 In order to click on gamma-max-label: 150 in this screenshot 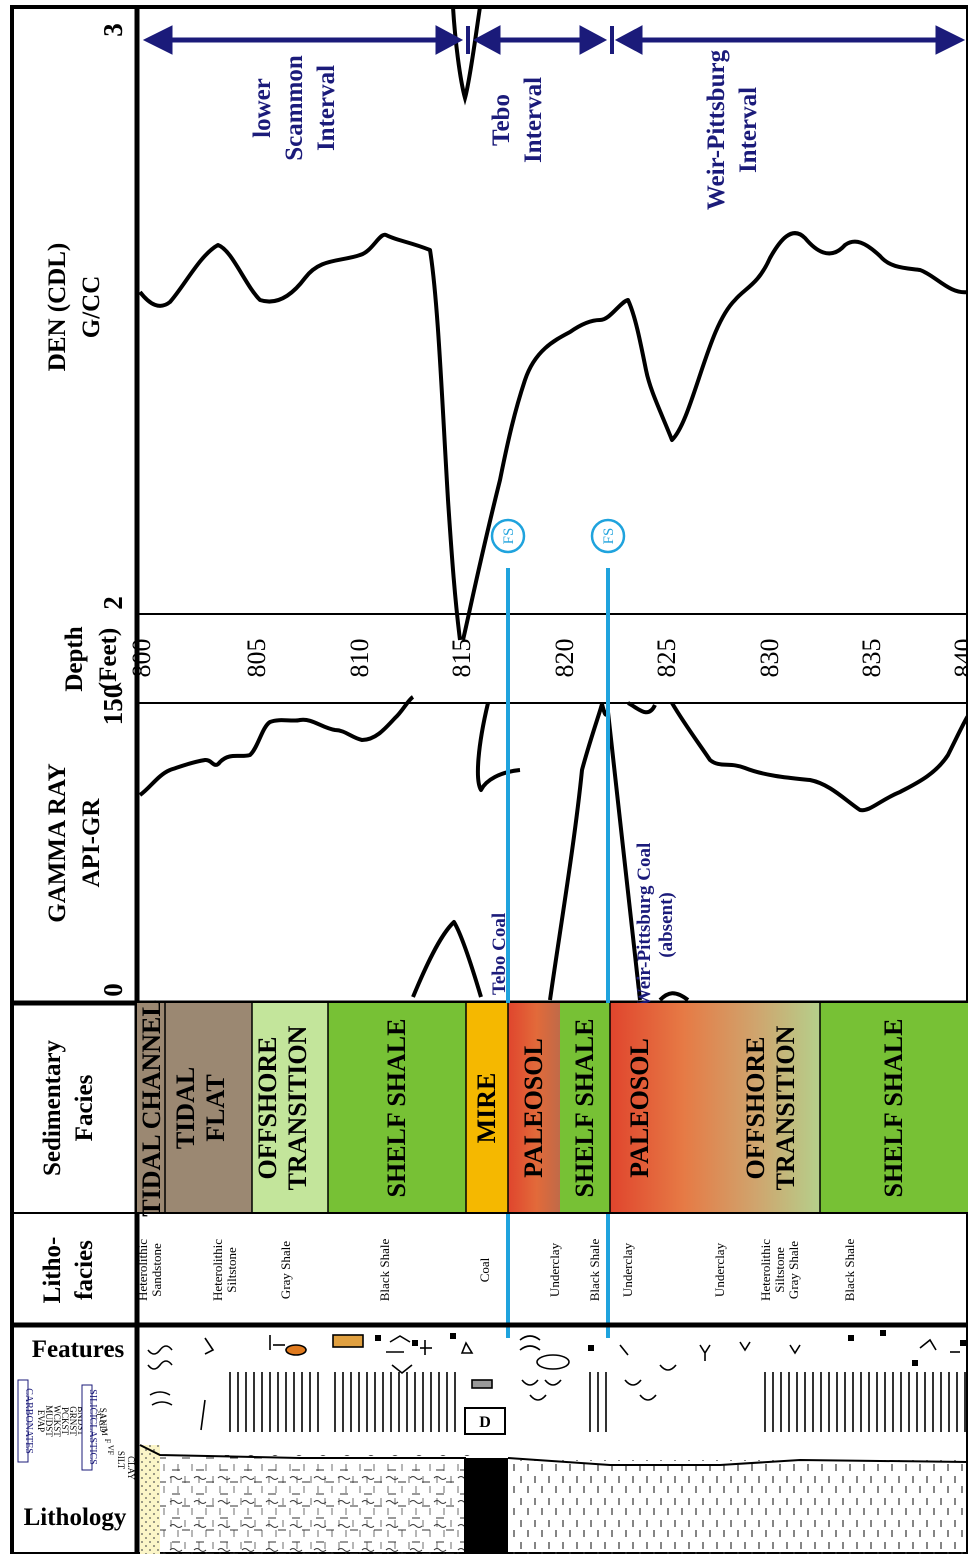, I will do `click(113, 705)`.